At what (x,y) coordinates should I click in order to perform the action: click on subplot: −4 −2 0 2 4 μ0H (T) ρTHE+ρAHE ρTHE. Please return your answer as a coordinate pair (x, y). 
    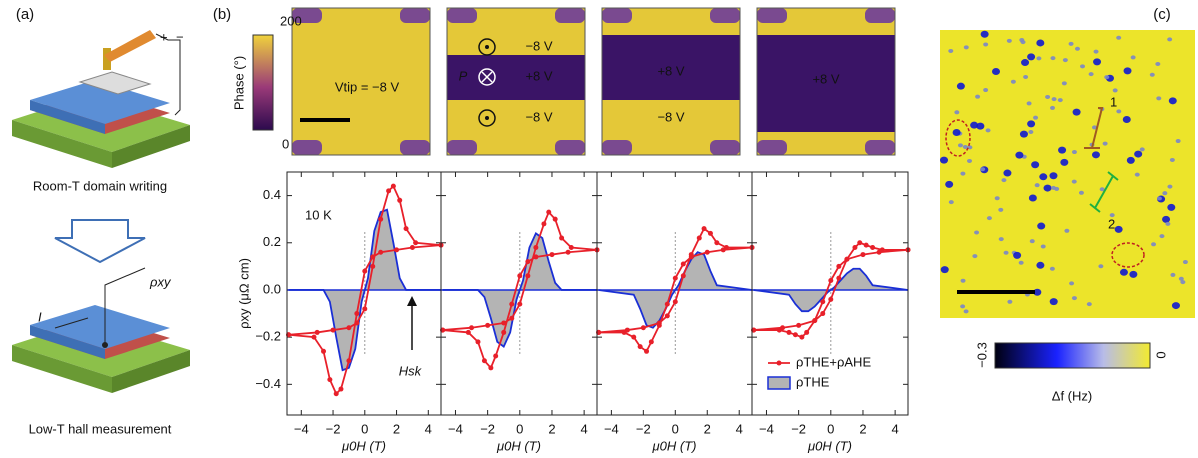
    Looking at the image, I should click on (831, 312).